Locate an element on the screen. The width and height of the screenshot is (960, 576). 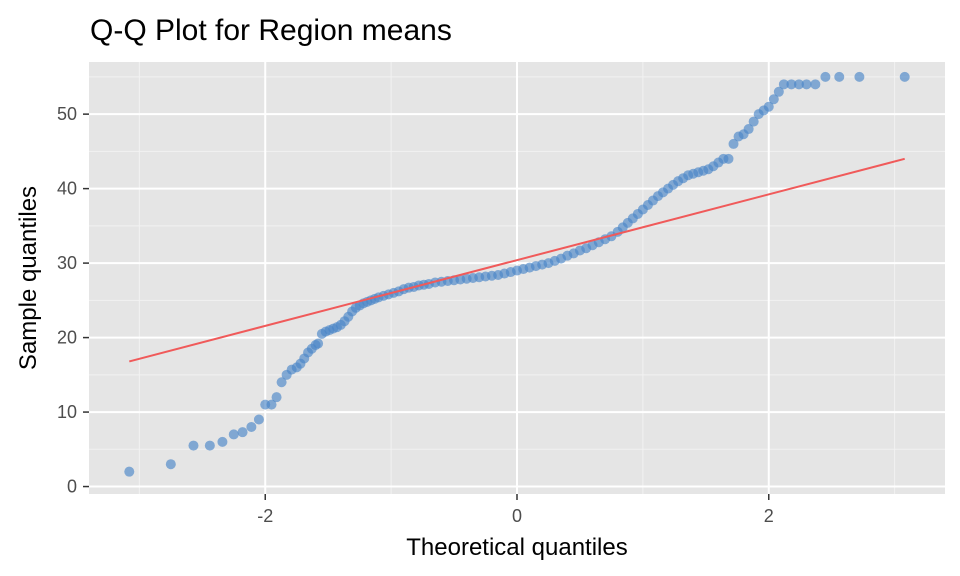
x-axis-title: Theoretical quantiles is located at coordinates (516, 547).